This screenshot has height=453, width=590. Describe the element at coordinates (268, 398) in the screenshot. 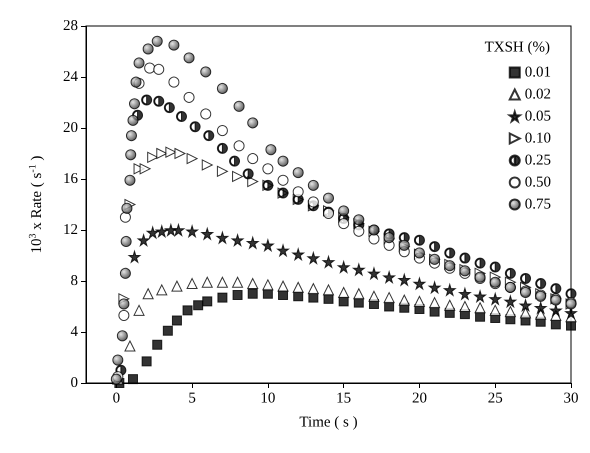

I see `x-tick-label: 10` at that location.